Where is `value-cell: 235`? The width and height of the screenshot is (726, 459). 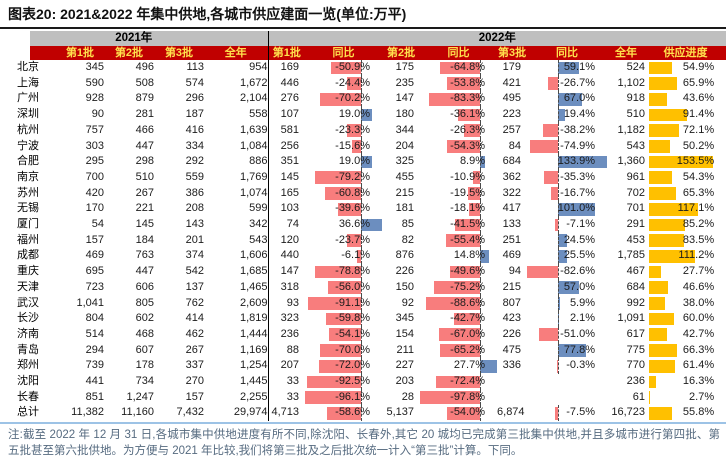 value-cell: 235 is located at coordinates (401, 84).